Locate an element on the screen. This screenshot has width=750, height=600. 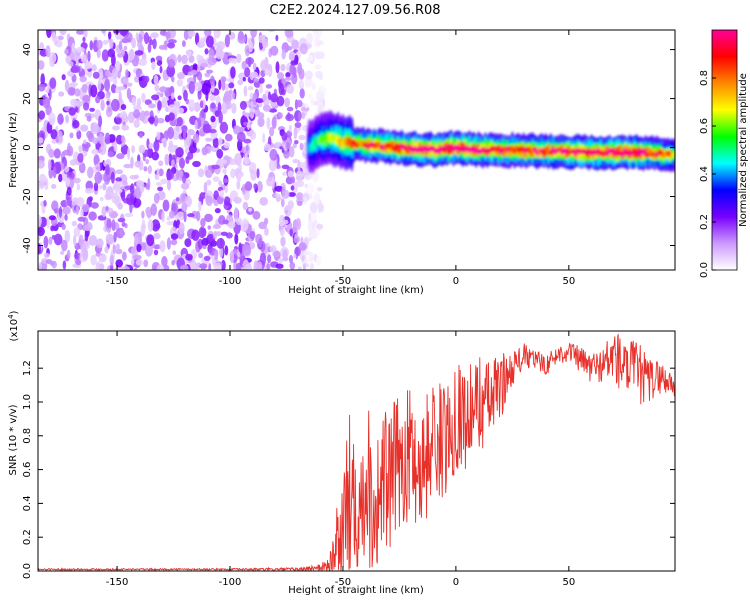
colorbar-tick-label: 0.0 is located at coordinates (704, 270).